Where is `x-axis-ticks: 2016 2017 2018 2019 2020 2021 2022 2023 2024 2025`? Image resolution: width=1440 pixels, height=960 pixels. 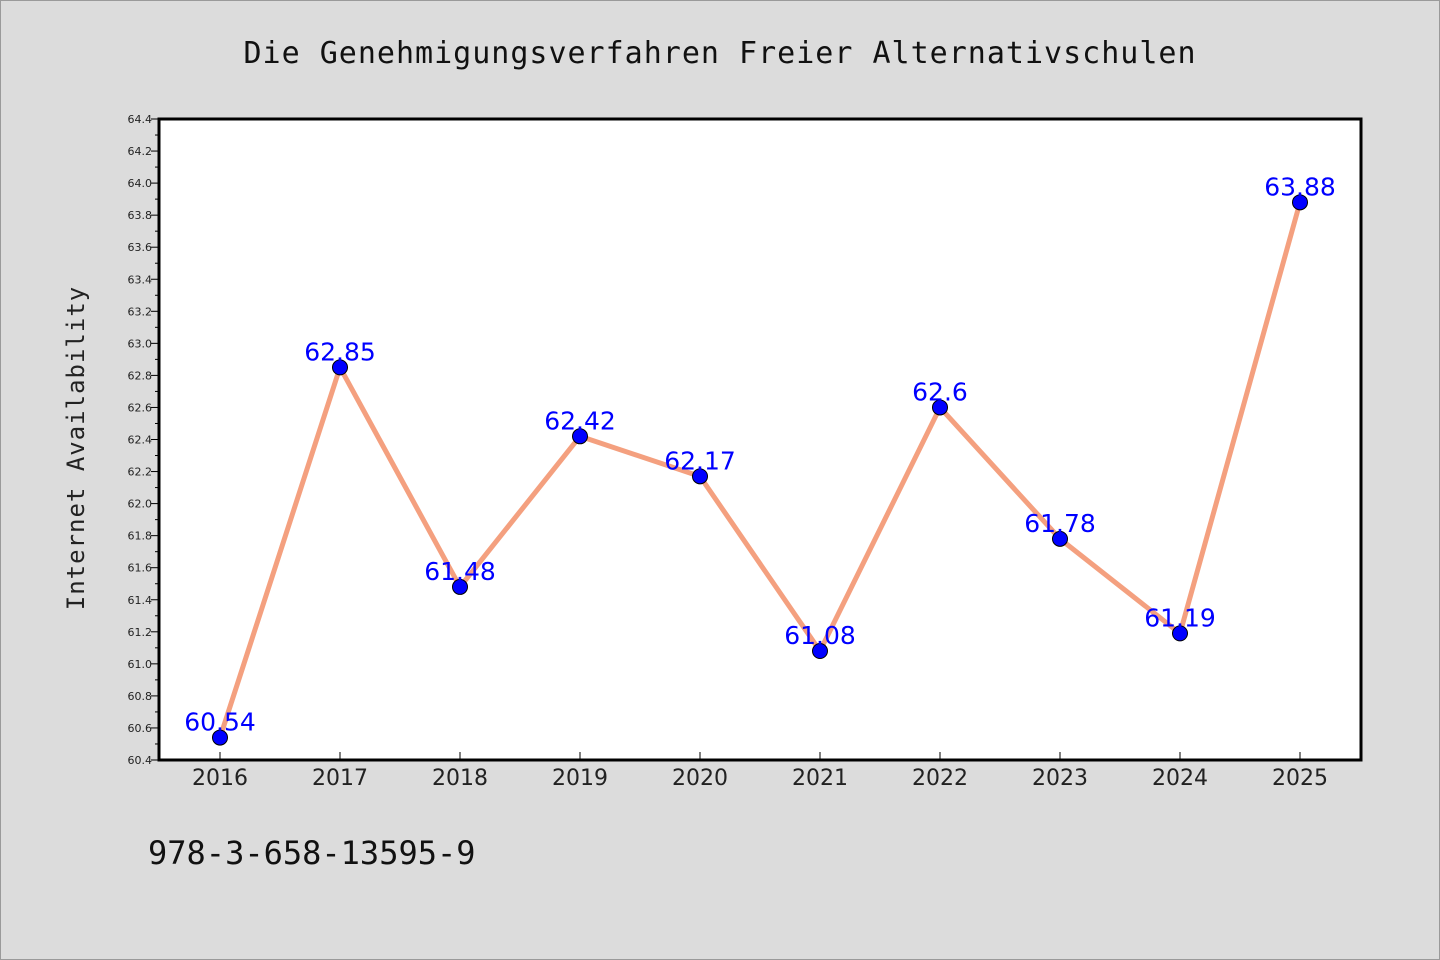
x-axis-ticks: 2016 2017 2018 2019 2020 2021 2022 2023 2024 2025 is located at coordinates (760, 771).